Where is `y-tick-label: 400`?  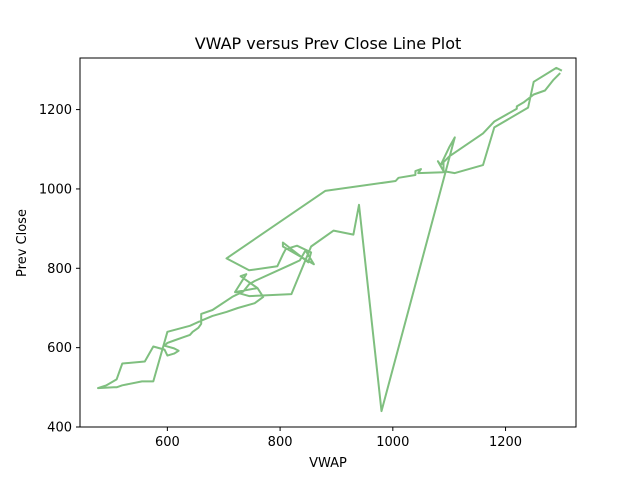
y-tick-label: 400 is located at coordinates (59, 428).